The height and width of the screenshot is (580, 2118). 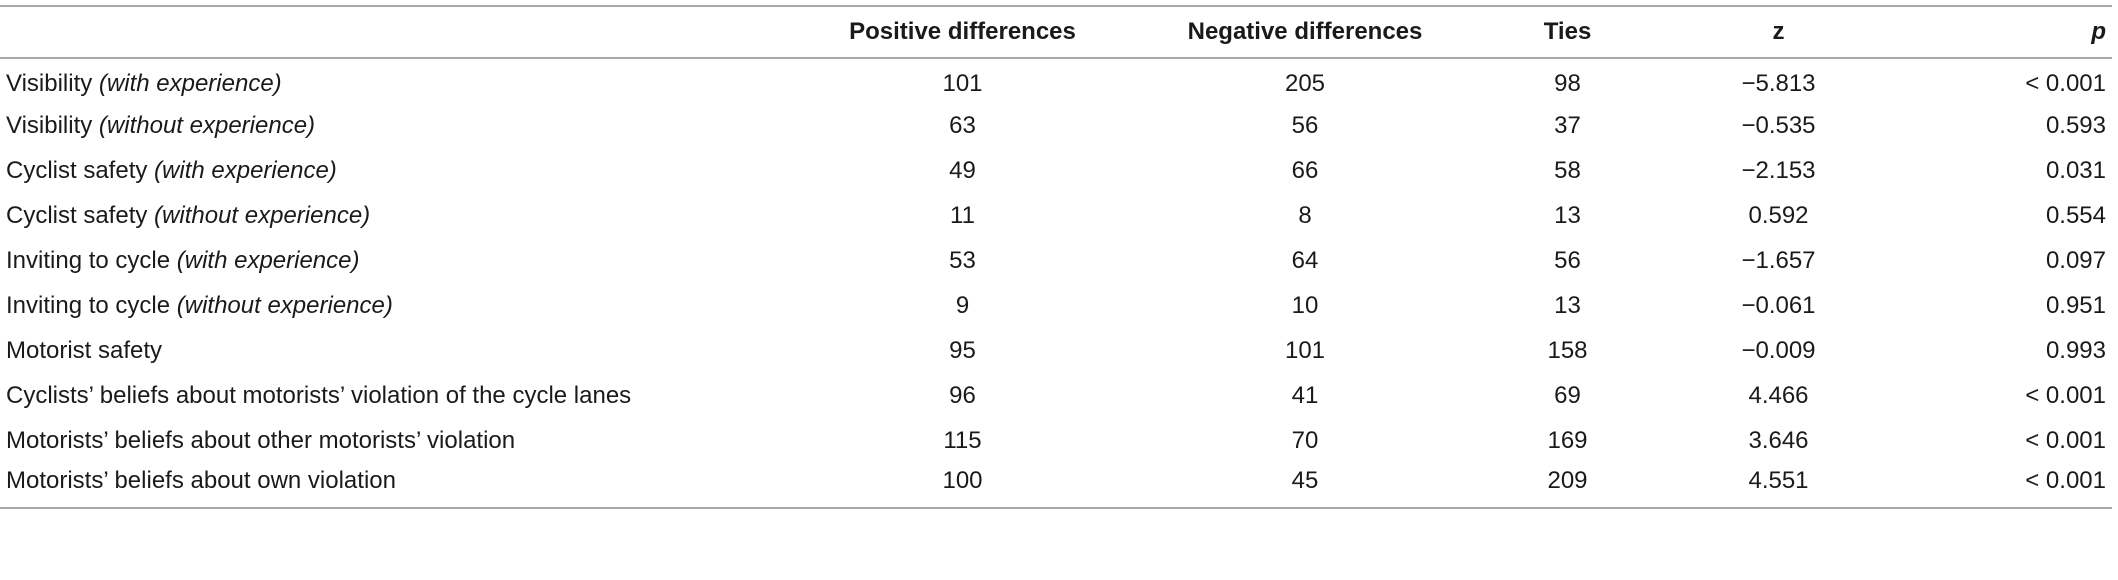 I want to click on cell-z: −2.153, so click(x=1778, y=170).